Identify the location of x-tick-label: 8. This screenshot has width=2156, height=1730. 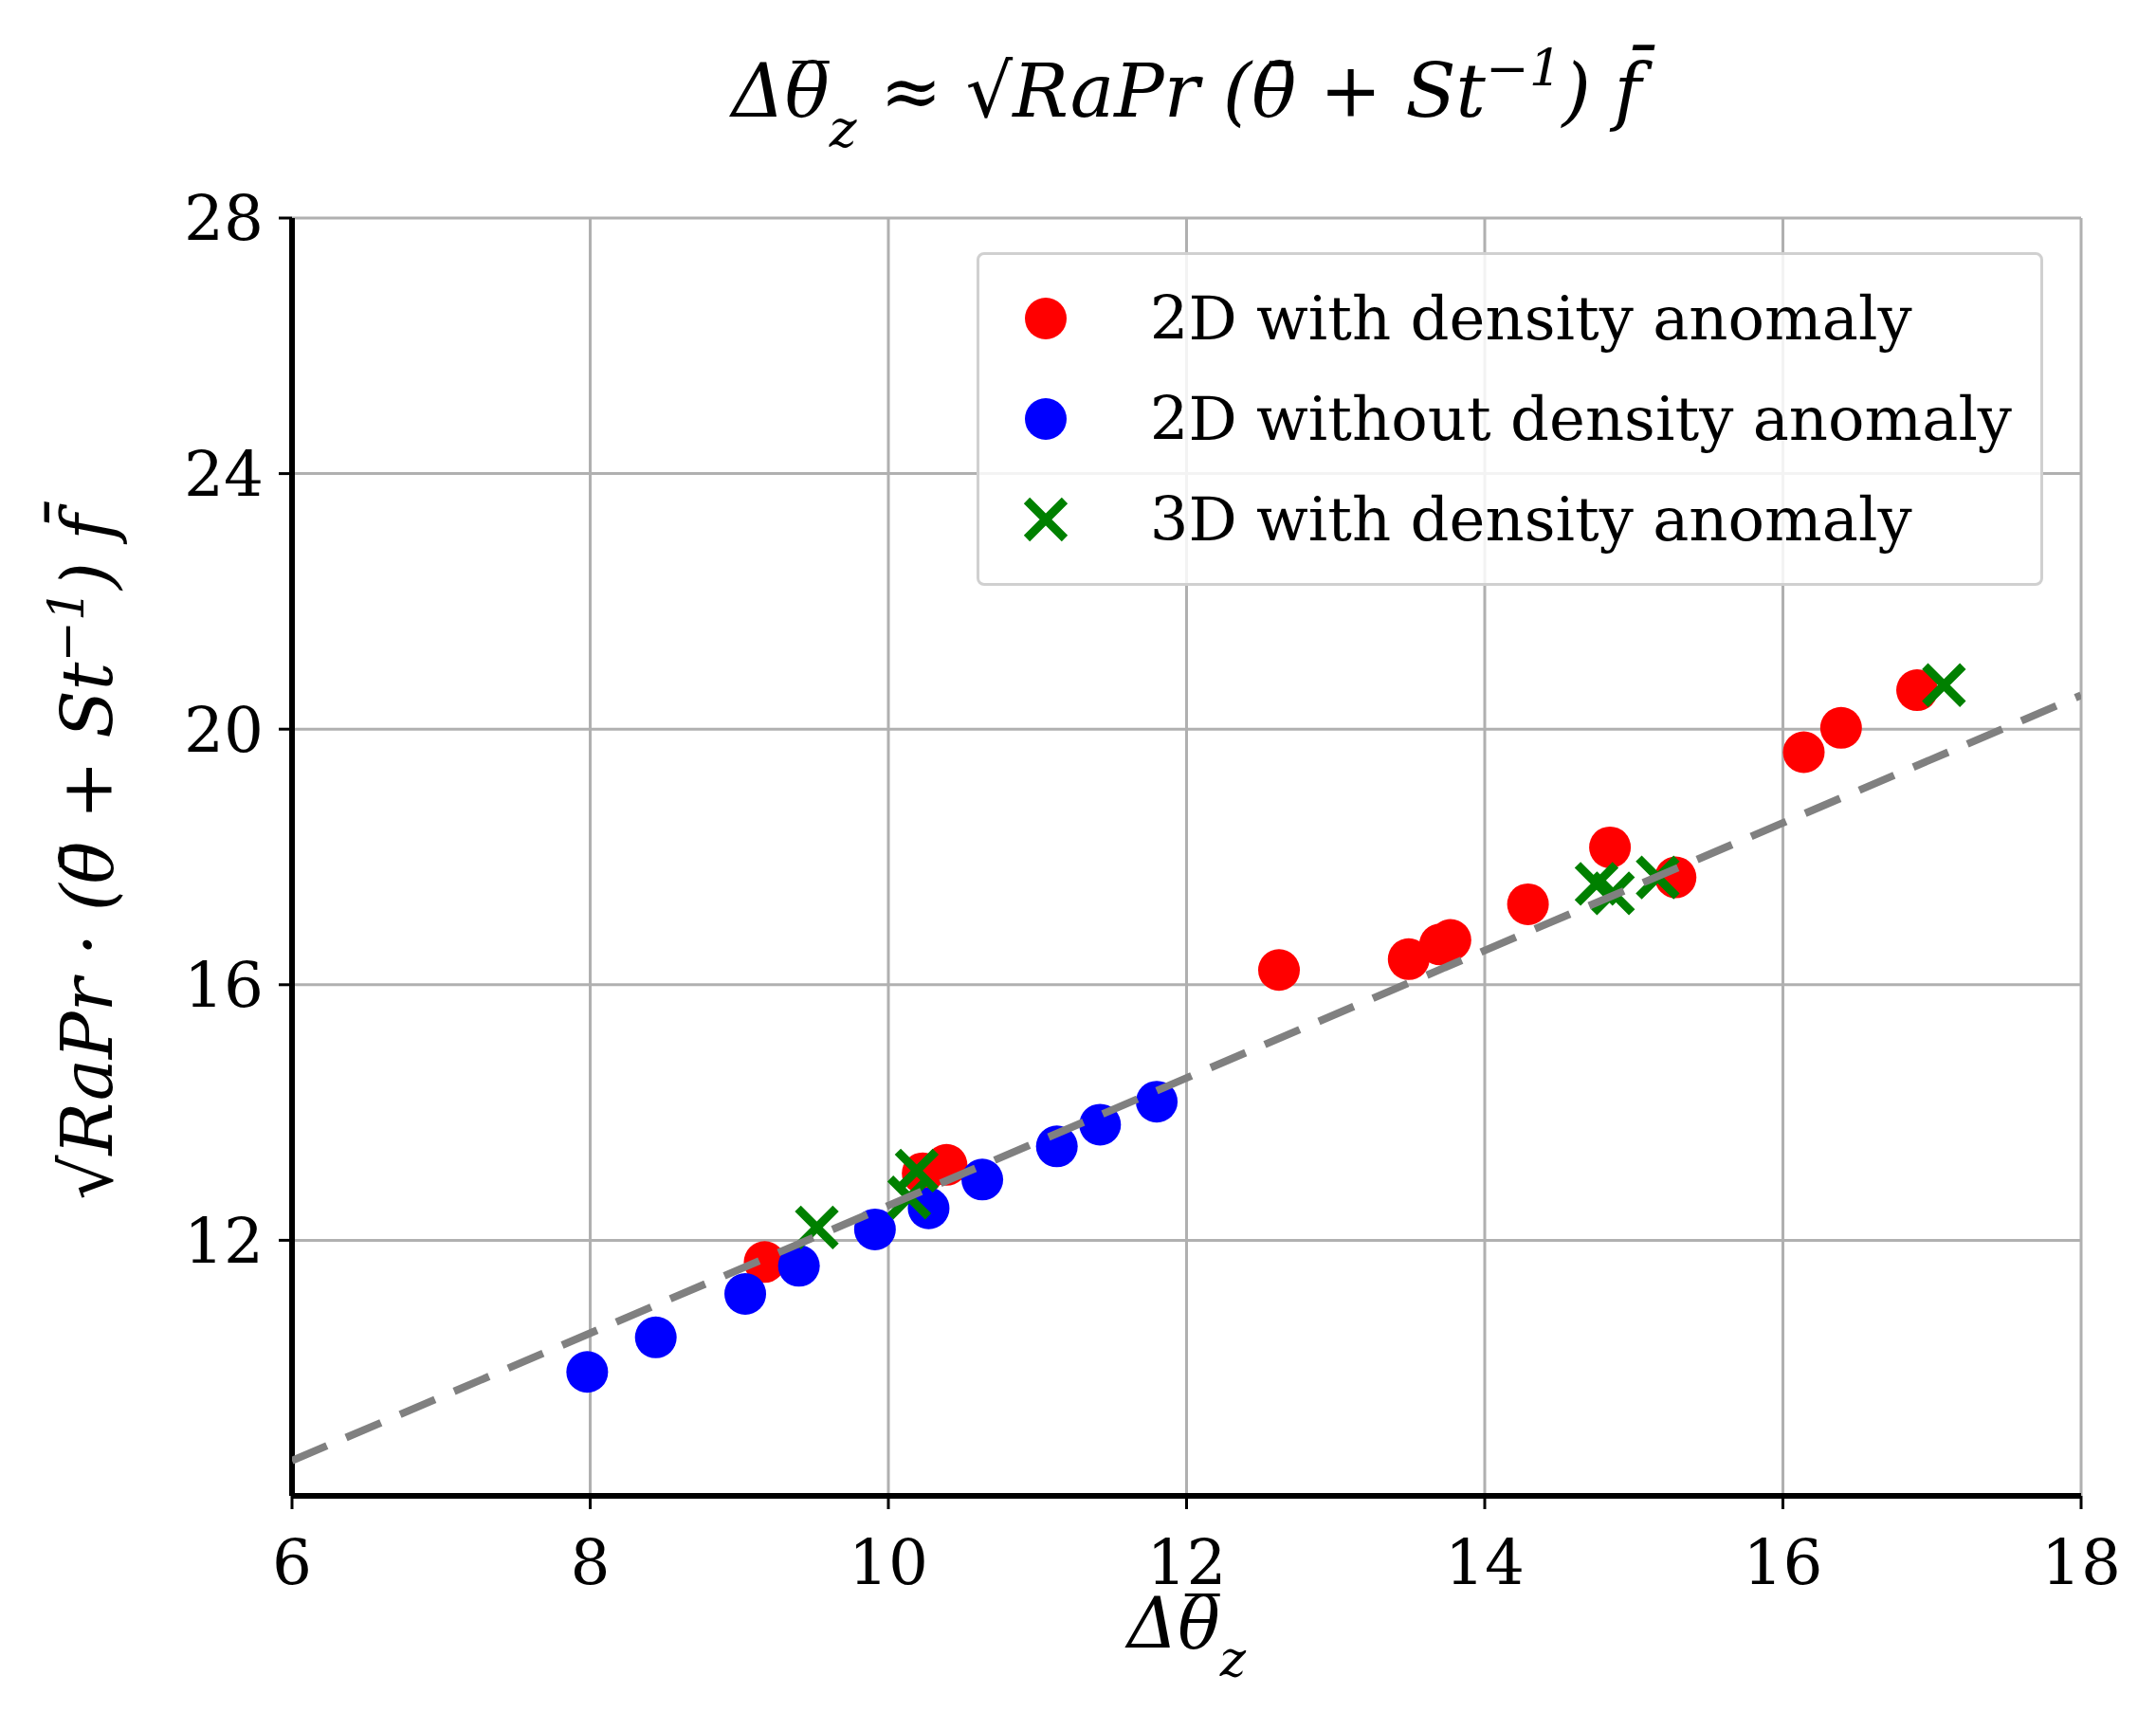
(590, 1562).